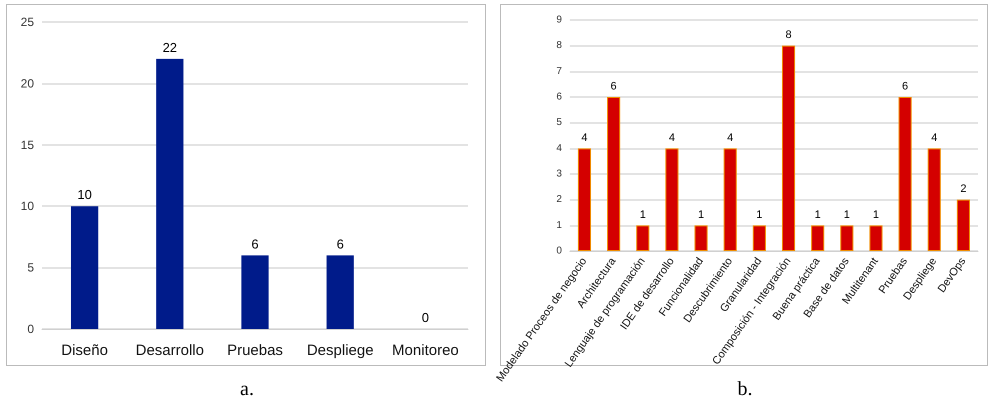 Image resolution: width=996 pixels, height=401 pixels. What do you see at coordinates (559, 174) in the screenshot?
I see `y-tick-label: 3` at bounding box center [559, 174].